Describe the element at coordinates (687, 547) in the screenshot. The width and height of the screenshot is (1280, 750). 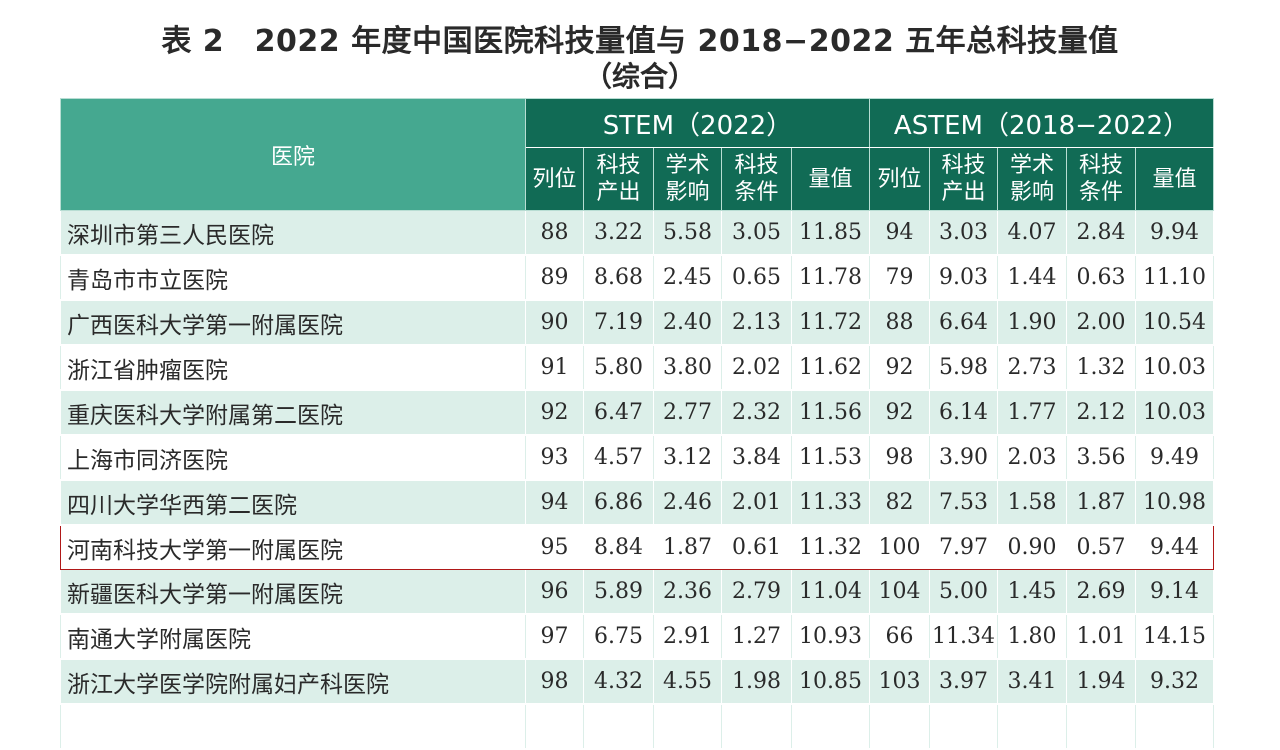
I see `stem-impact: 1.87` at that location.